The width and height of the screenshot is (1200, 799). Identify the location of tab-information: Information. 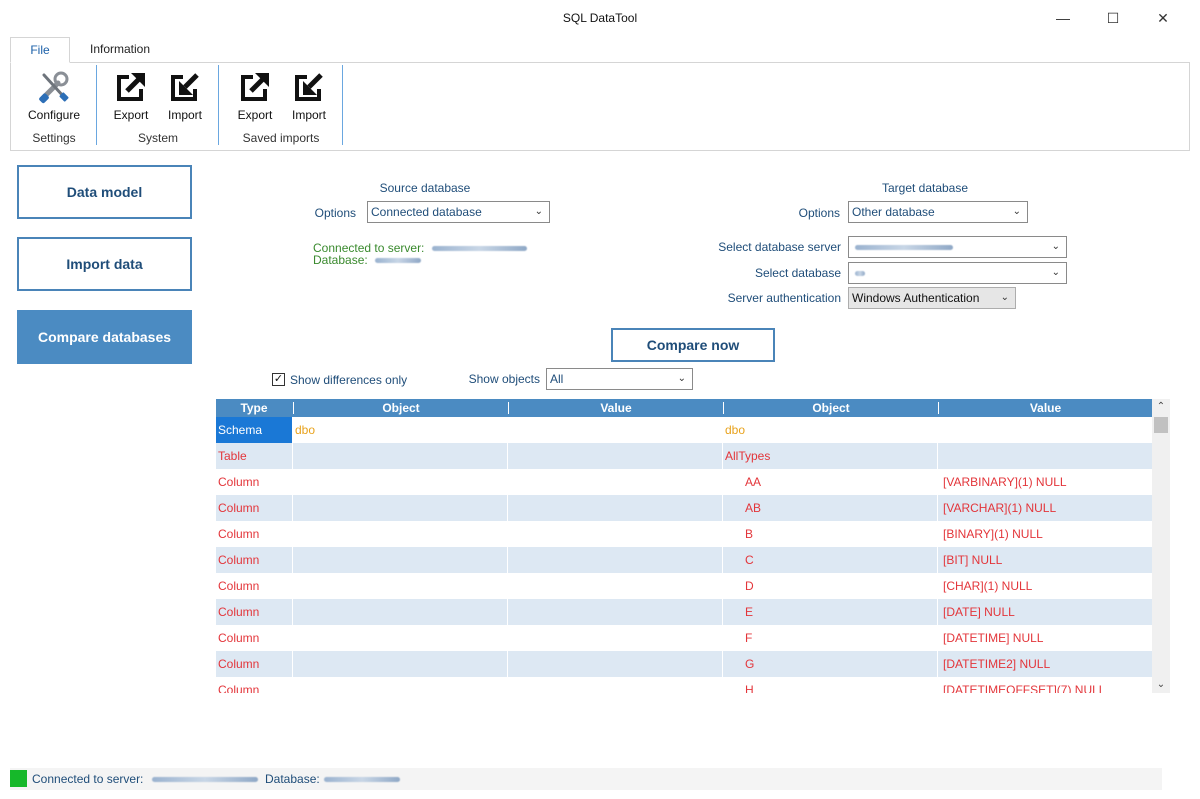
(120, 49).